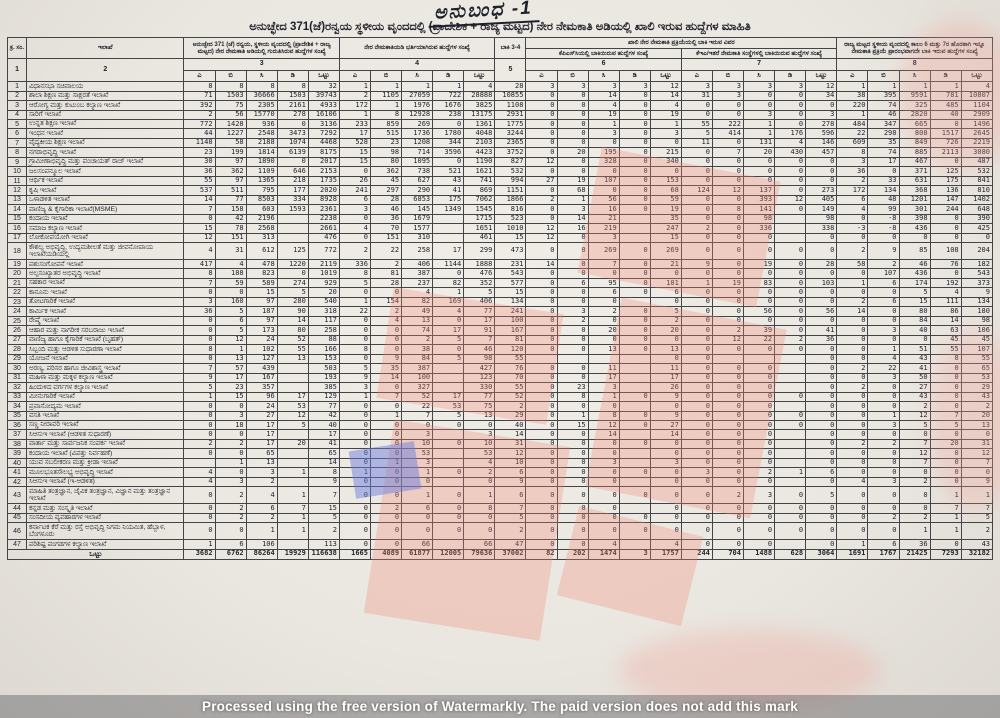 This screenshot has width=1000, height=718. What do you see at coordinates (510, 124) in the screenshot?
I see `balance-cell: 1775` at bounding box center [510, 124].